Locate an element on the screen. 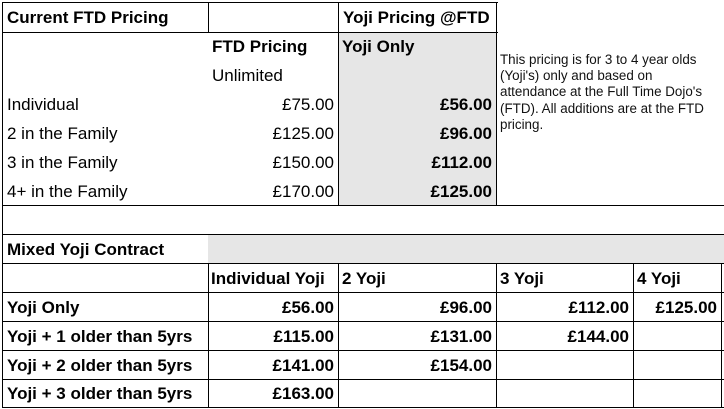 Image resolution: width=724 pixels, height=409 pixels. yoji-header: Yoji Pricing @FTD is located at coordinates (416, 17).